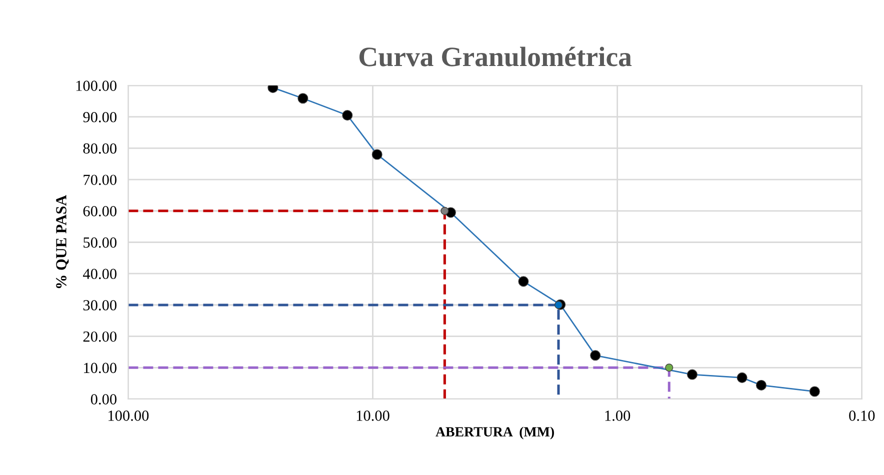 The image size is (884, 475). I want to click on y-tick-label: 50.00, so click(100, 242).